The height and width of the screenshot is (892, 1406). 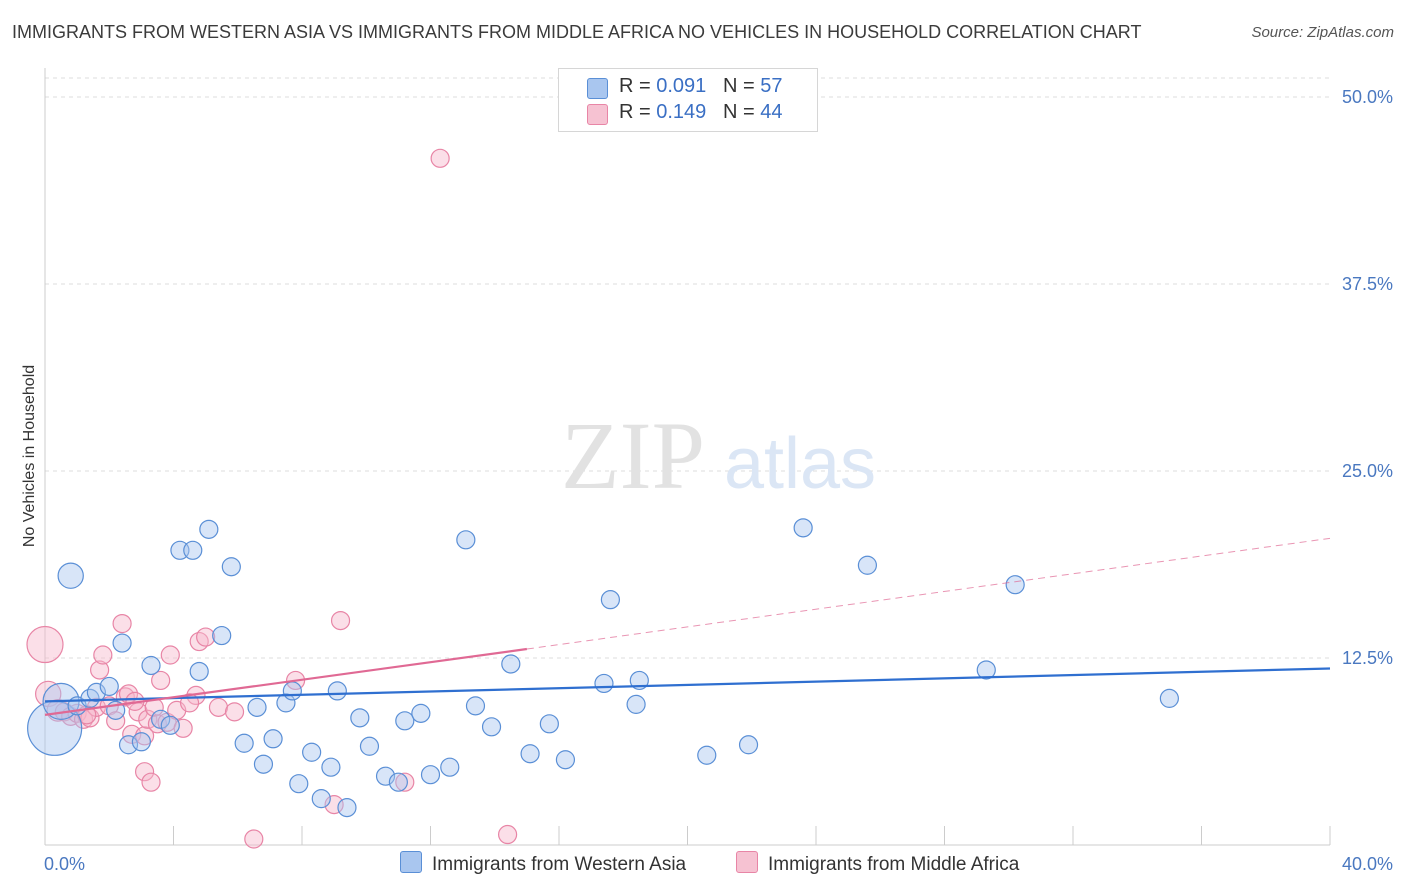 I want to click on watermark: ZIP atlas, so click(x=718, y=455).